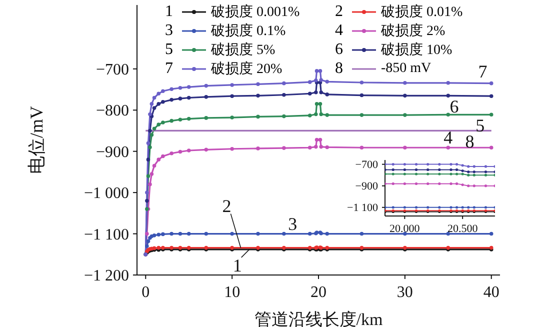 The width and height of the screenshot is (550, 327). What do you see at coordinates (169, 11) in the screenshot?
I see `text: 1` at bounding box center [169, 11].